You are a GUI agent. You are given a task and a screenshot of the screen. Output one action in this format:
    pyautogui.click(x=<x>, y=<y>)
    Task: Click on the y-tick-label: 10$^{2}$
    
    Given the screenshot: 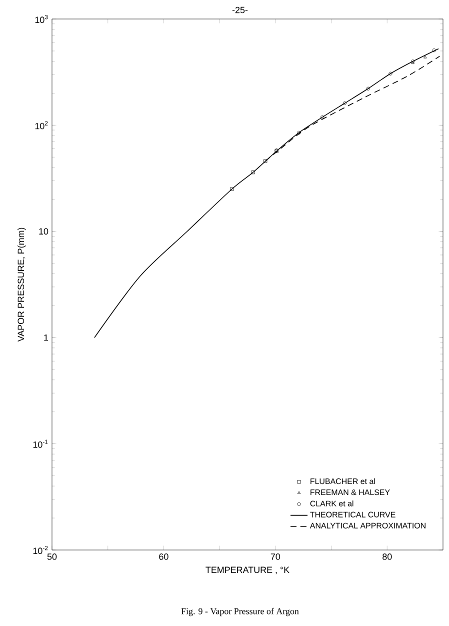 What is the action you would take?
    pyautogui.click(x=41, y=125)
    